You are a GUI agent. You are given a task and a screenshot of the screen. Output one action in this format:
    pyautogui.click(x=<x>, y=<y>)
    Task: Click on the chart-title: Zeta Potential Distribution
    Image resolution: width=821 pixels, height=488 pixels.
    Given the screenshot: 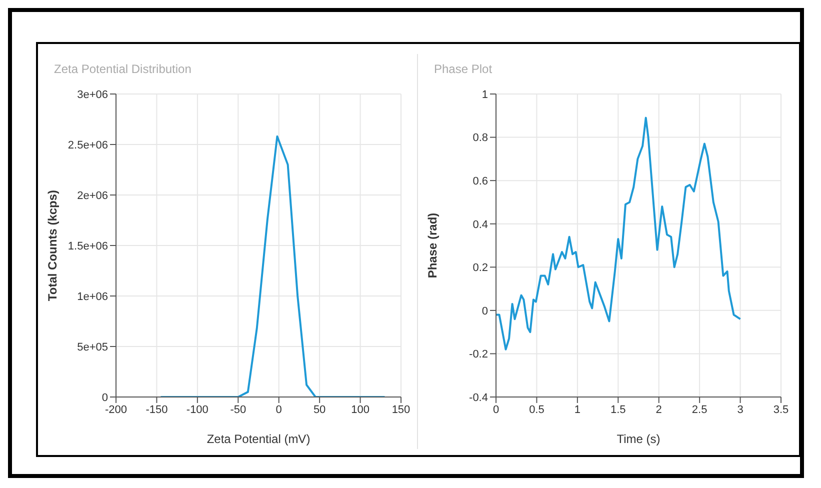 What is the action you would take?
    pyautogui.click(x=123, y=69)
    